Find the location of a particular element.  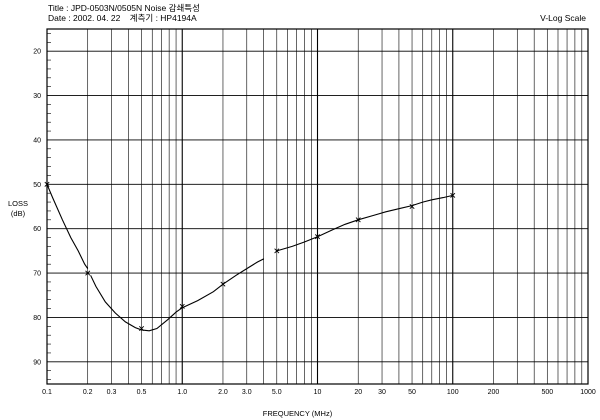

chart-date-line: Date : 2002. 04. 22 계측기 : HP4194A is located at coordinates (122, 18).